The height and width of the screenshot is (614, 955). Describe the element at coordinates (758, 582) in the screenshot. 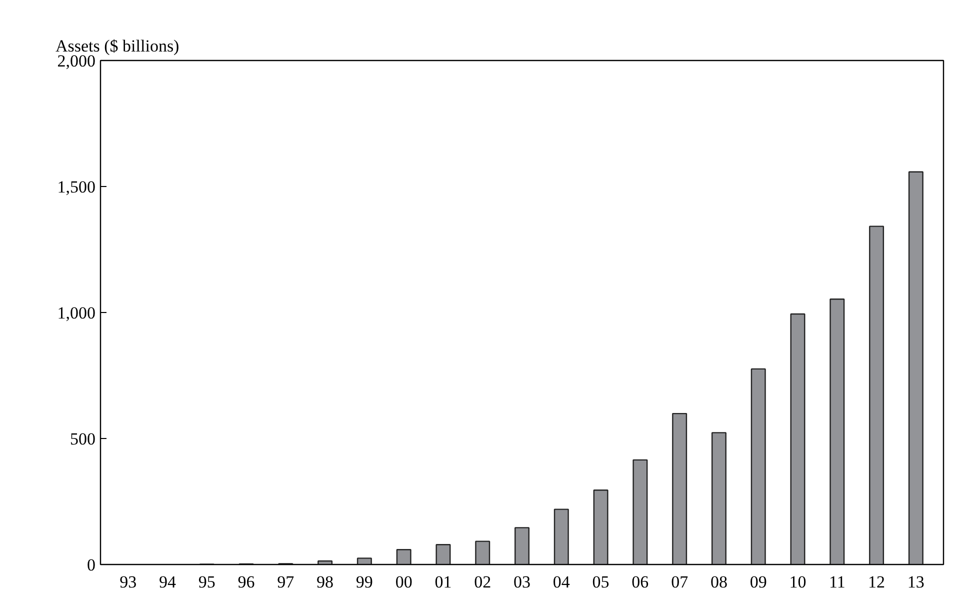

I see `x-tick-label: 09` at that location.